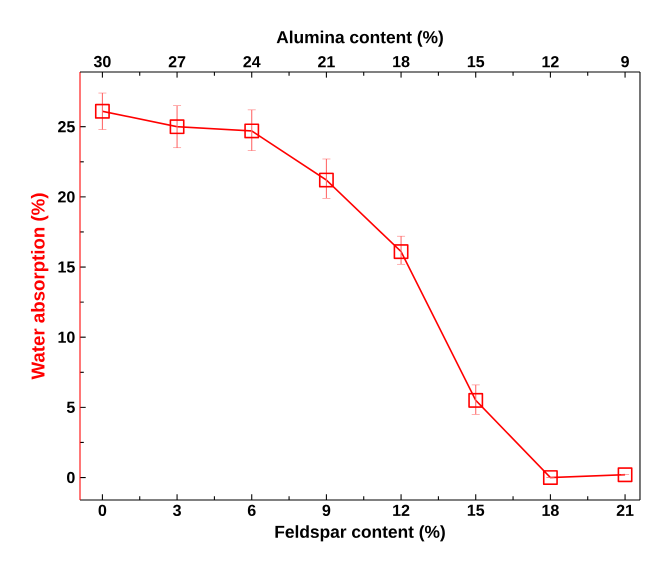 This screenshot has width=651, height=567. Describe the element at coordinates (550, 62) in the screenshot. I see `x2-tick-label: 12` at that location.